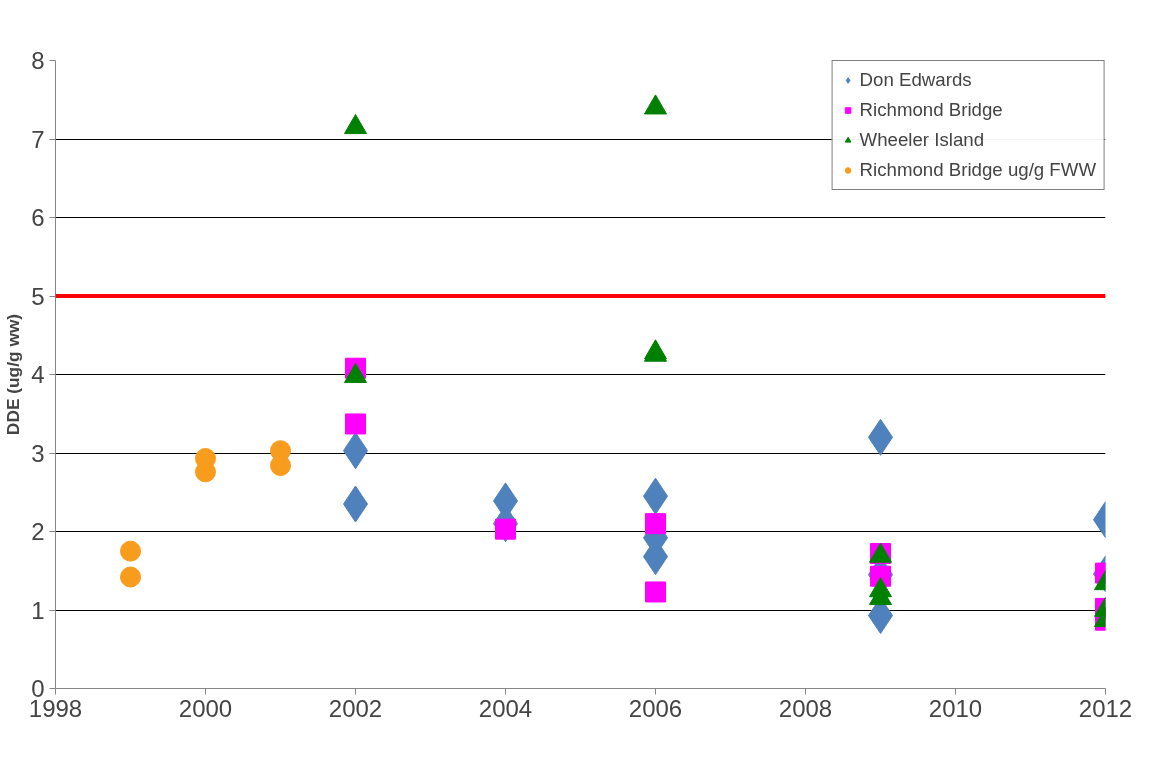 Image resolution: width=1154 pixels, height=783 pixels. Describe the element at coordinates (38, 217) in the screenshot. I see `y-tick-label: 6` at that location.